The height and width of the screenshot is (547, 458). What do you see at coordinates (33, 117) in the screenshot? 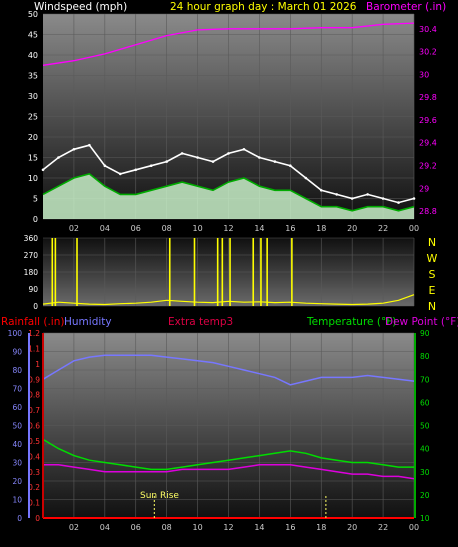
I see `wind-tick-label: 25` at bounding box center [33, 117].